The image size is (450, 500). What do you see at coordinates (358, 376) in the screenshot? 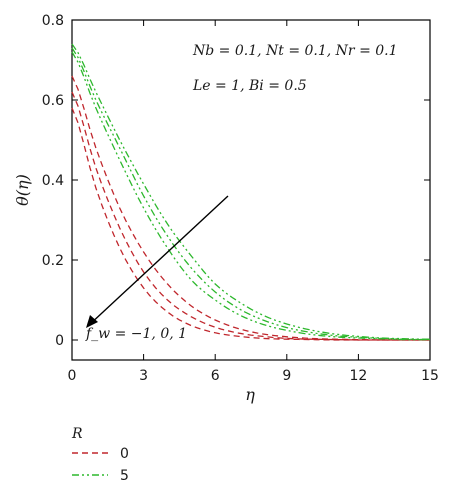
I see `x-tick-label: 12` at bounding box center [358, 376].